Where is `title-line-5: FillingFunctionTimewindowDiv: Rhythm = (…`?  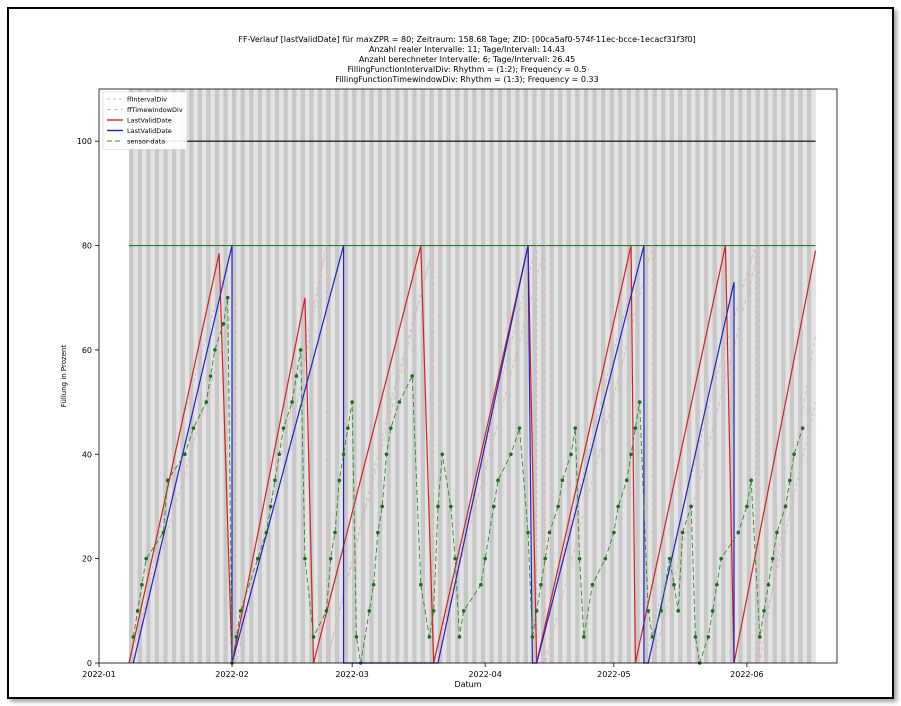 title-line-5: FillingFunctionTimewindowDiv: Rhythm = (… is located at coordinates (466, 79).